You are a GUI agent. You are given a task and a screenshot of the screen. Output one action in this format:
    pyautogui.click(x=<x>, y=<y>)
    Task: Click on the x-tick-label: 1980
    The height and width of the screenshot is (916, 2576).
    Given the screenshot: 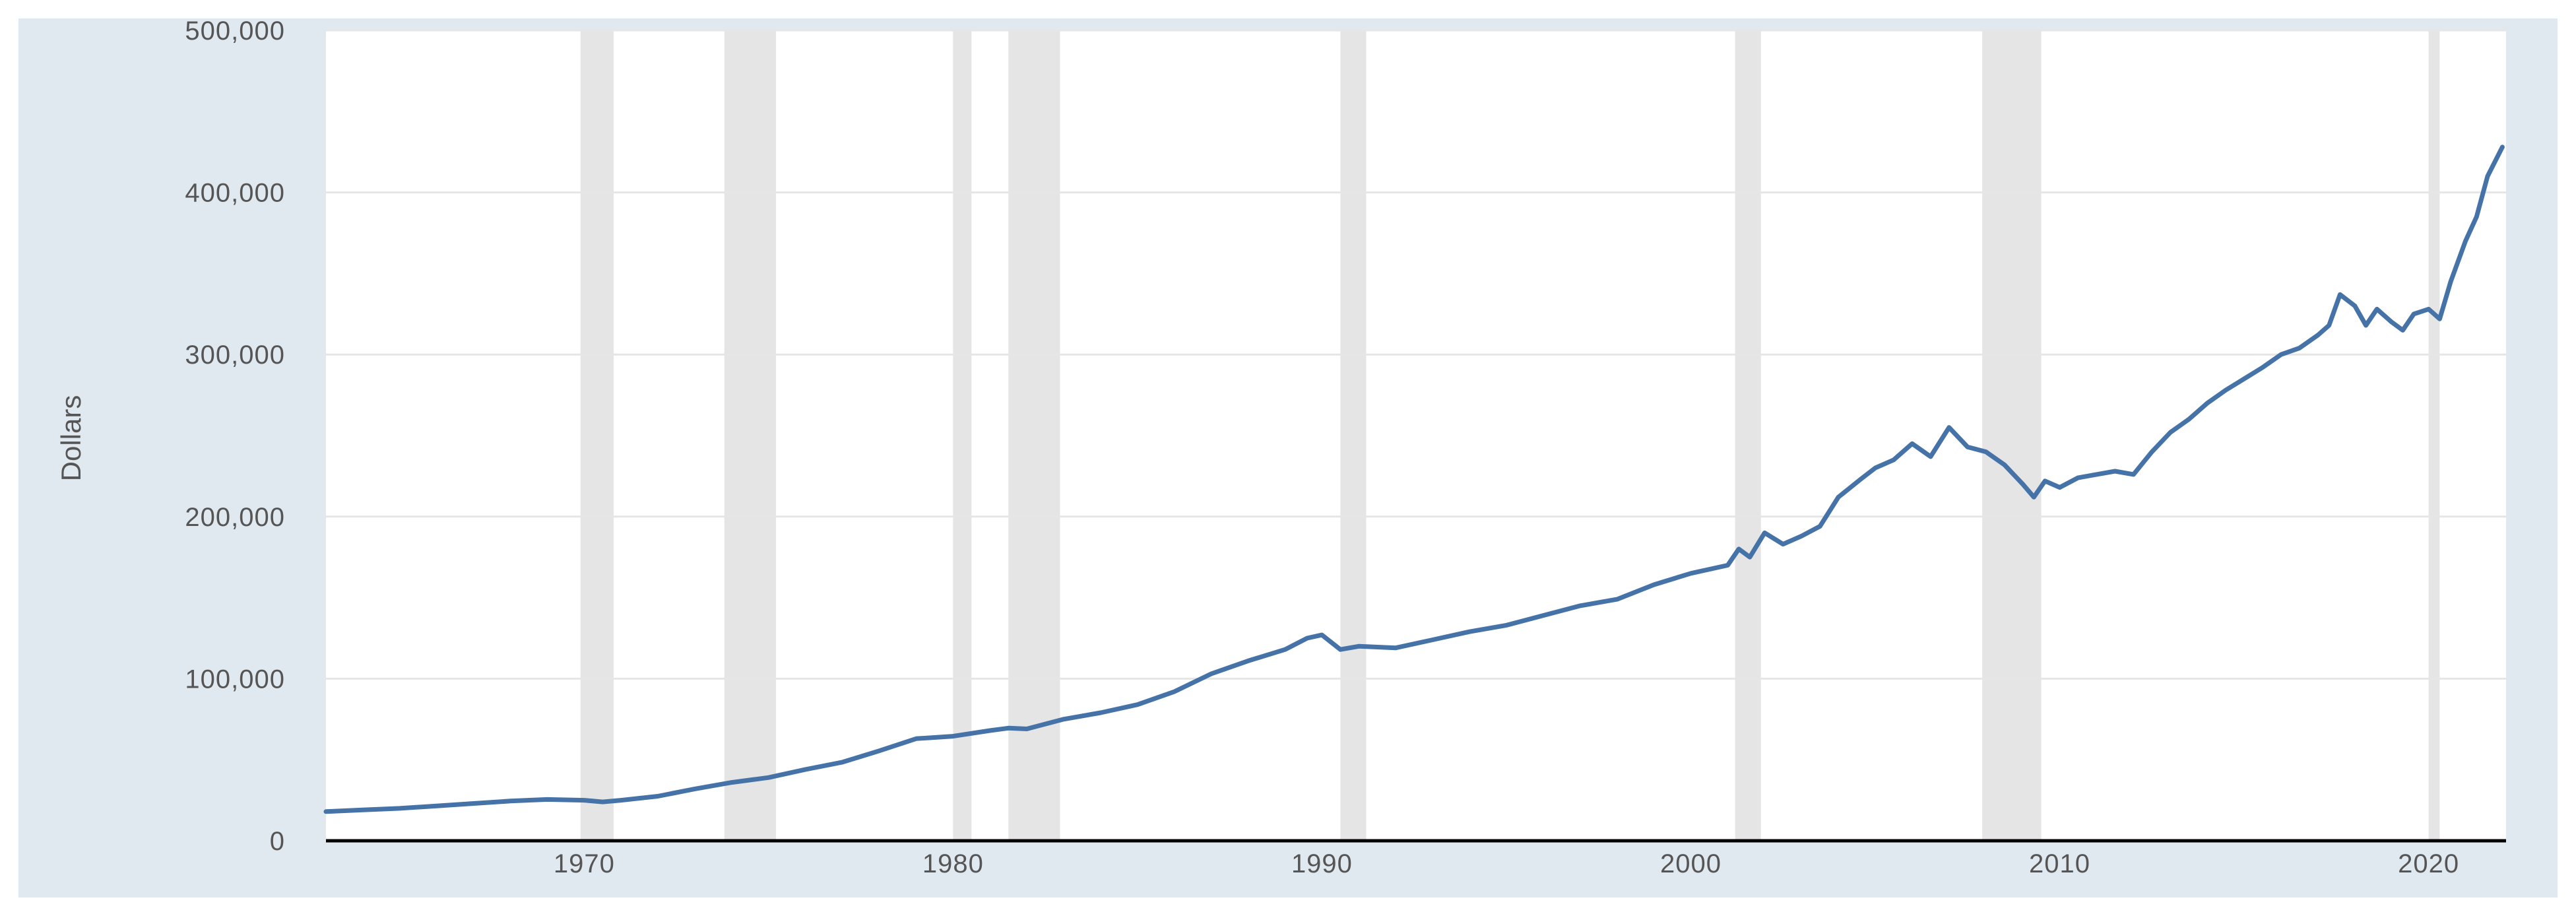 What is the action you would take?
    pyautogui.click(x=953, y=864)
    